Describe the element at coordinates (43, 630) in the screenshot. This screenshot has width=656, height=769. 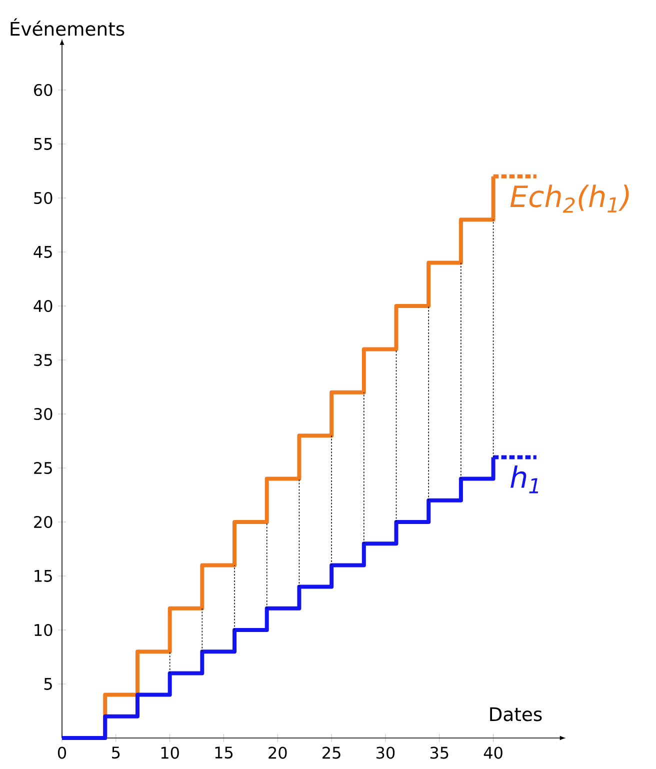
I see `y-tick-label: 10` at that location.